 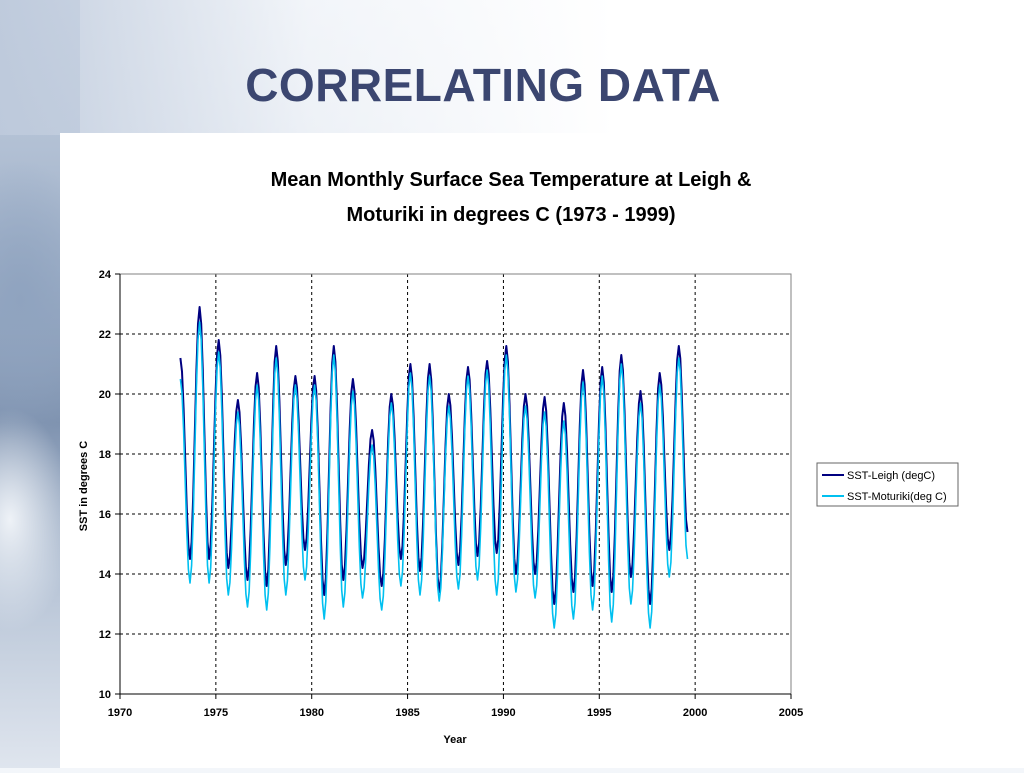 I want to click on y-axis-label: SST in degrees C, so click(x=84, y=486).